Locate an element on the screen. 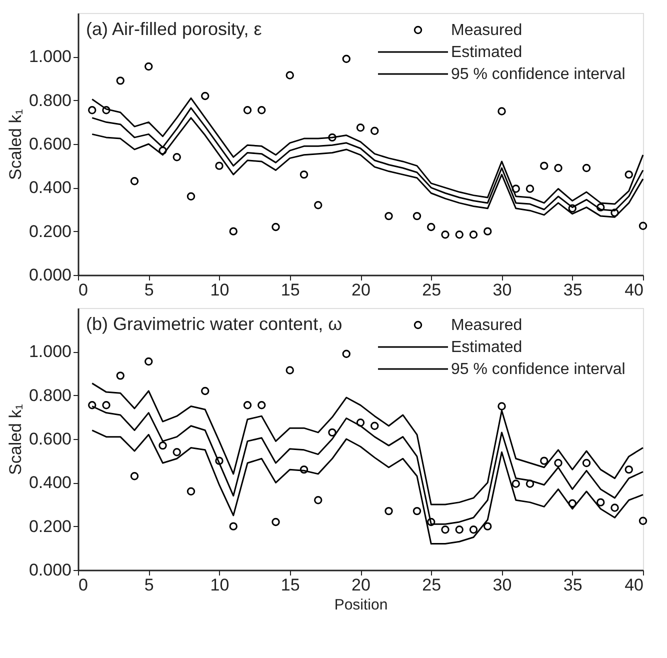 This screenshot has width=667, height=658. chart-title: (a) Air-filled porosity, ε is located at coordinates (174, 29).